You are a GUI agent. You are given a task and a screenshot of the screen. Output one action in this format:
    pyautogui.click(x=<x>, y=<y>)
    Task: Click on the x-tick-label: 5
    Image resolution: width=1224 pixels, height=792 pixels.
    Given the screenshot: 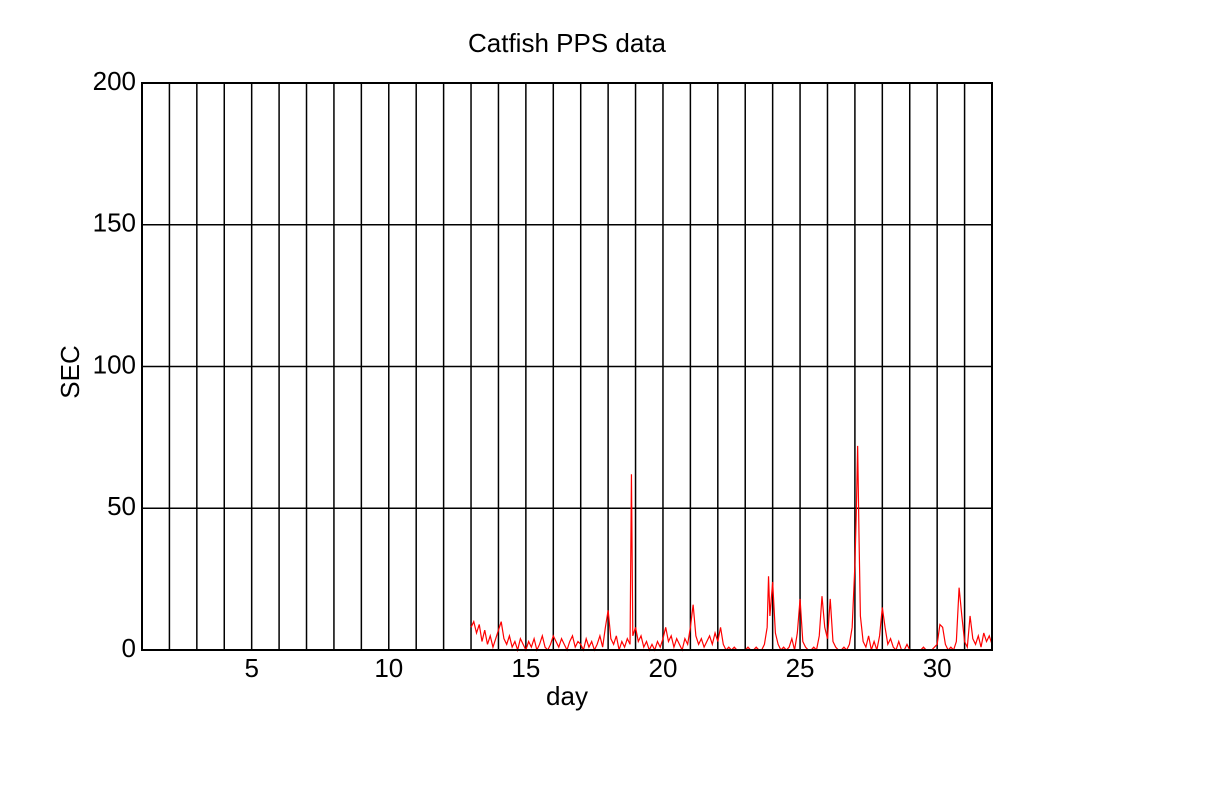 What is the action you would take?
    pyautogui.click(x=251, y=668)
    